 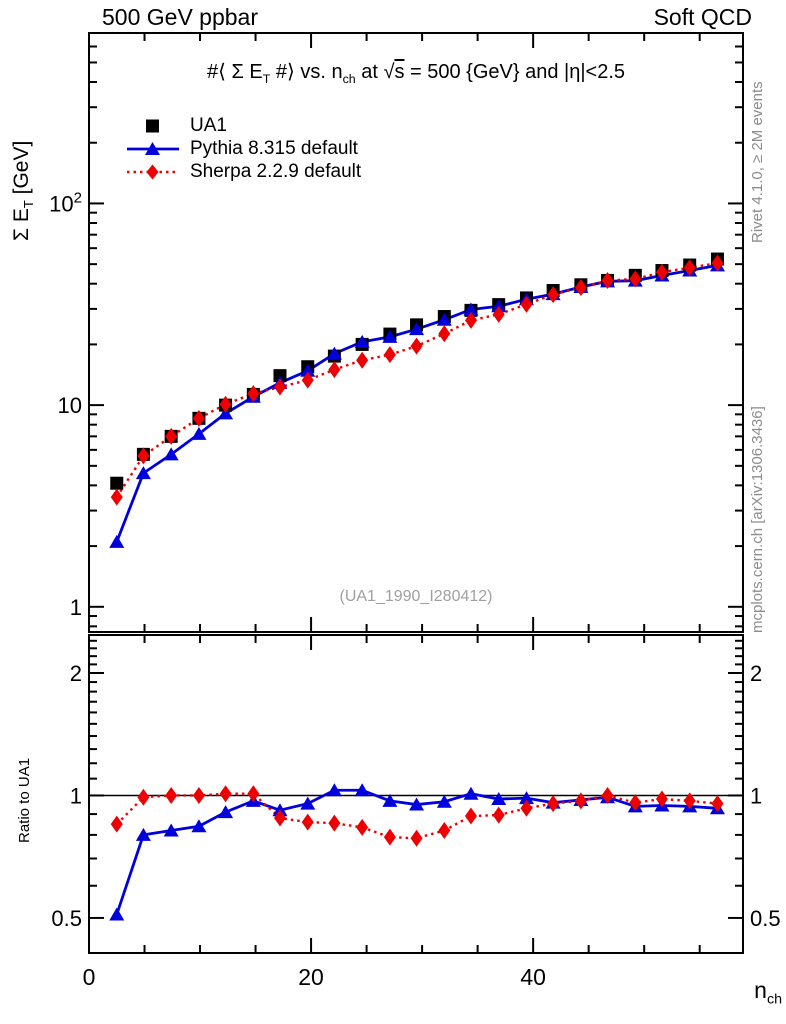 What do you see at coordinates (70, 405) in the screenshot?
I see `svg-text: 10` at bounding box center [70, 405].